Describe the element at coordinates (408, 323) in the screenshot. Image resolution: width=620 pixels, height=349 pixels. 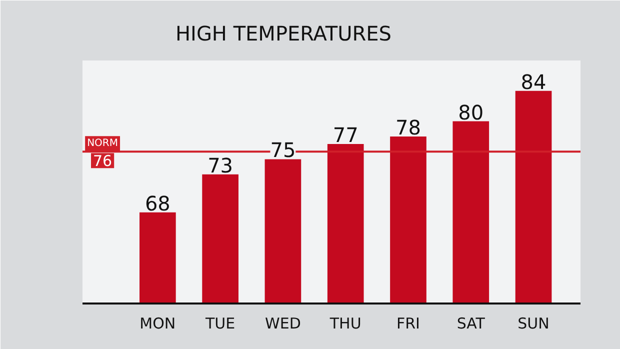
I see `x-tick-label: FRI` at that location.